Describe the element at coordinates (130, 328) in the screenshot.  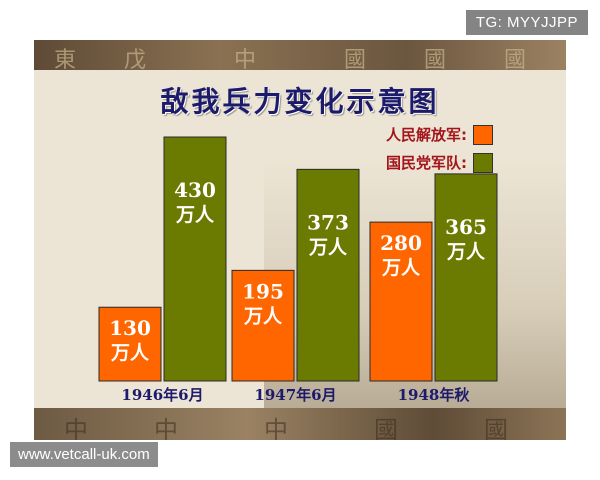
I see `bar-value-label: 130` at that location.